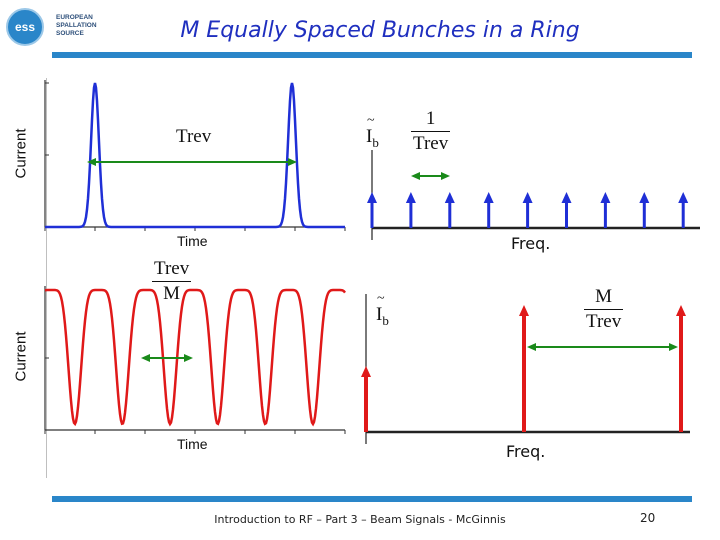  What do you see at coordinates (372, 499) in the screenshot?
I see `footer-divider` at bounding box center [372, 499].